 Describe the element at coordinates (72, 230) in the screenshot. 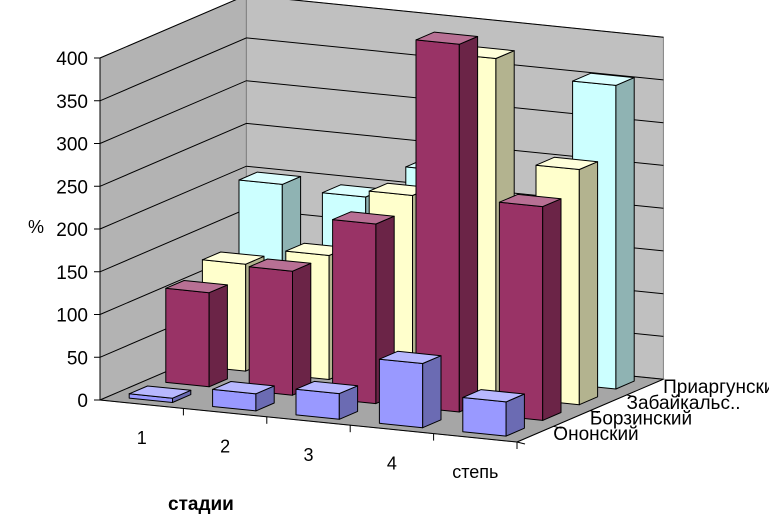

I see `y-tick-label: 200` at that location.